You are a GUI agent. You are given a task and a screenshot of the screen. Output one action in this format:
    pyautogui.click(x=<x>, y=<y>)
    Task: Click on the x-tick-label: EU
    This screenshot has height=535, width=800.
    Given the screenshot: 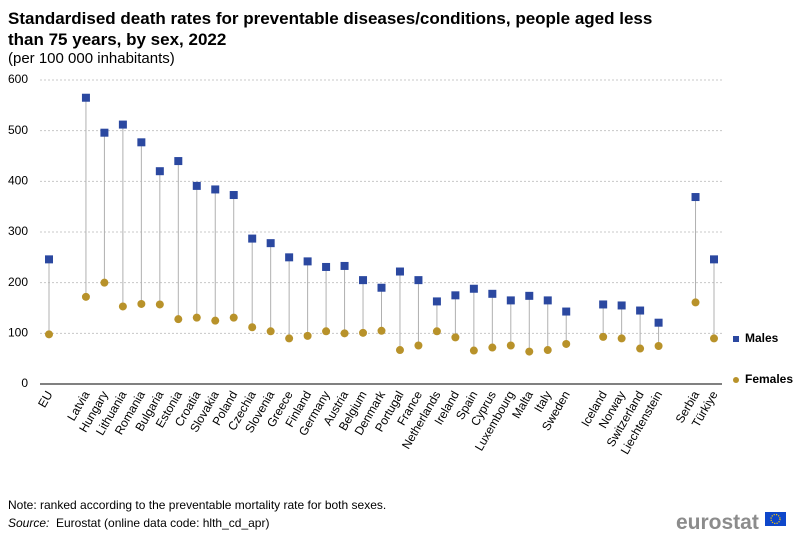 What is the action you would take?
    pyautogui.click(x=45, y=399)
    